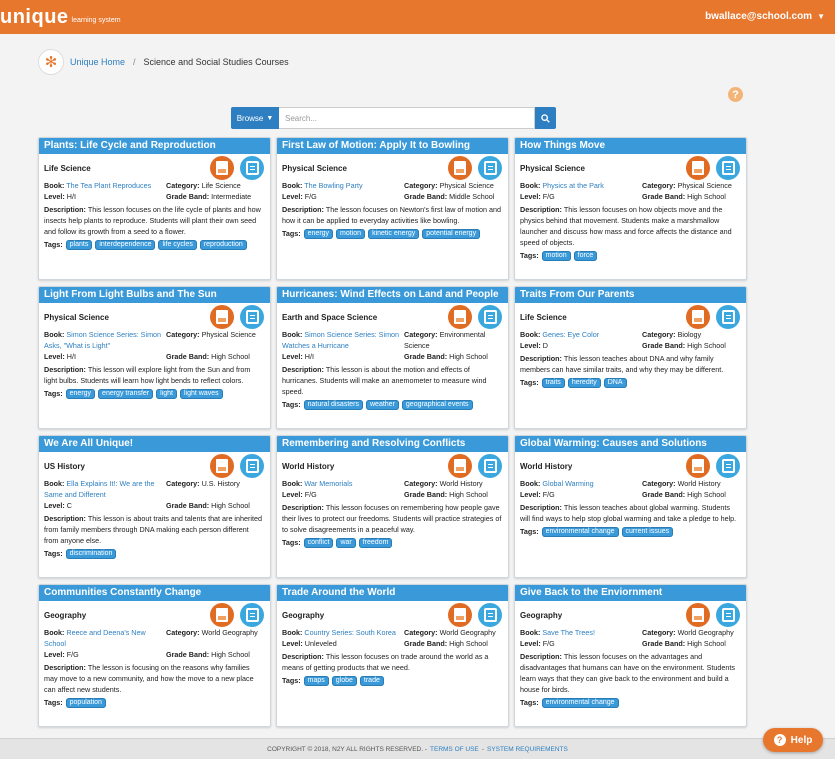 This screenshot has height=759, width=835. What do you see at coordinates (201, 393) in the screenshot?
I see `tag-chip: light waves` at bounding box center [201, 393].